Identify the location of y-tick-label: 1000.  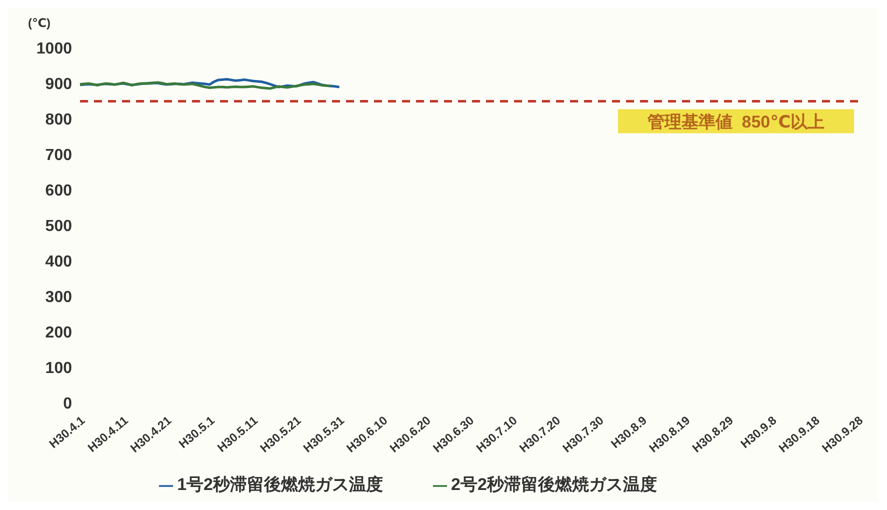
(54, 49).